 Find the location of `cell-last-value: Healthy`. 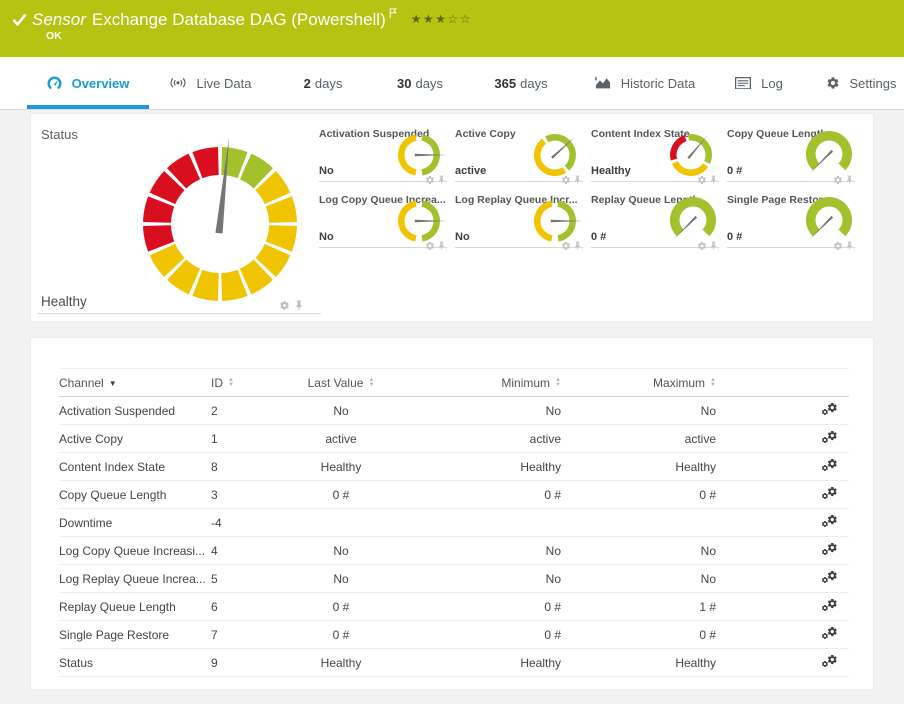

cell-last-value: Healthy is located at coordinates (341, 662).